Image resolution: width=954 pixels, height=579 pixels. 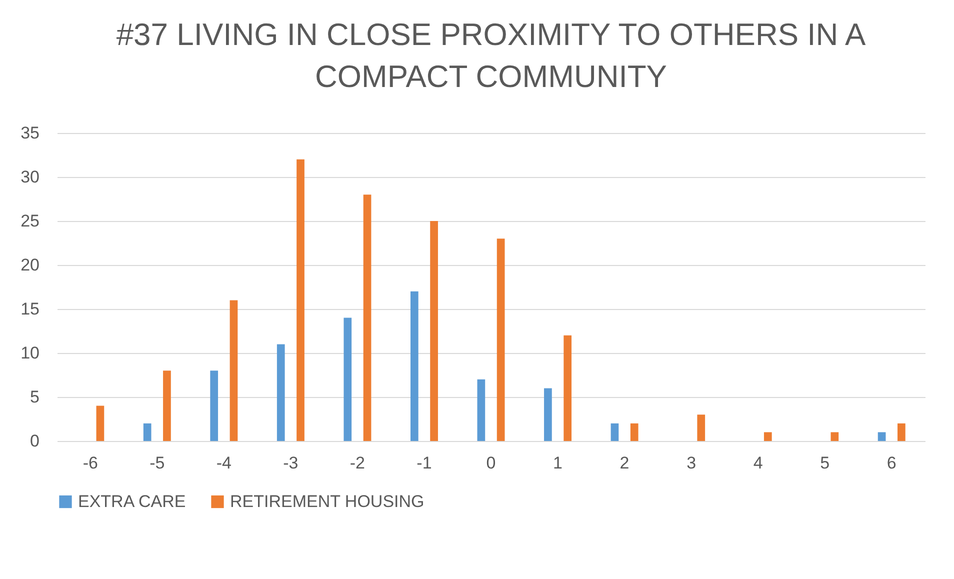 I want to click on legend-label: EXTRA CARE, so click(x=132, y=501).